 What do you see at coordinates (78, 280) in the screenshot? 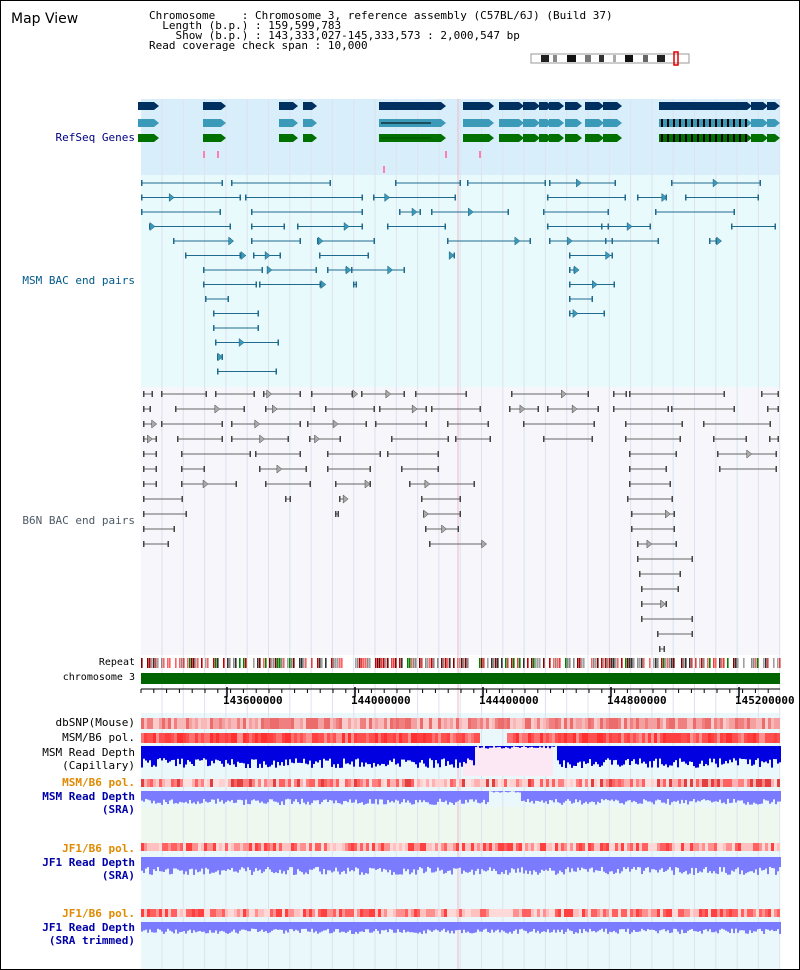
I see `msm-bac-label: MSM BAC end pairs` at bounding box center [78, 280].